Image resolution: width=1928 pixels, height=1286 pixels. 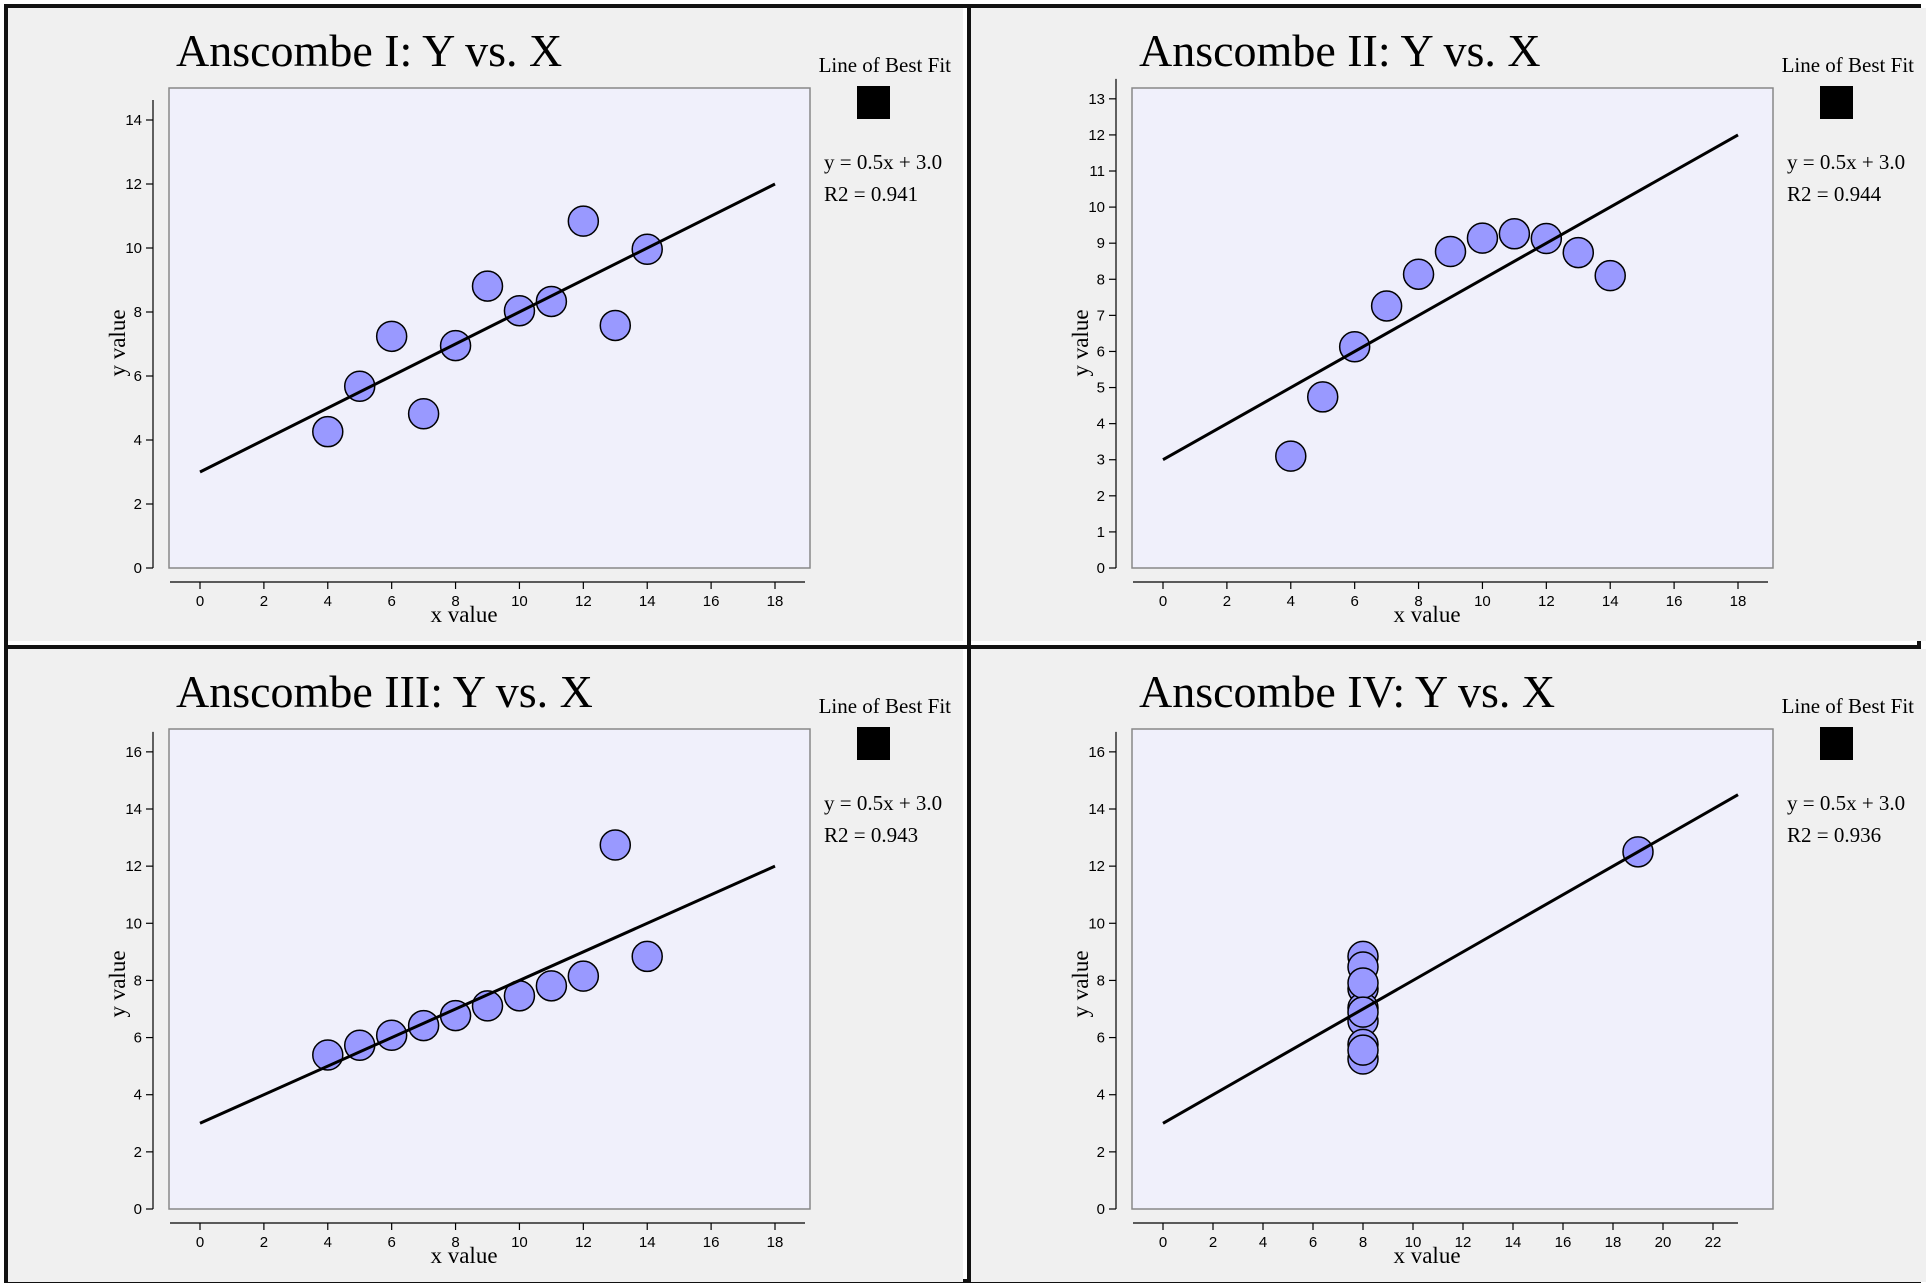 What do you see at coordinates (1834, 835) in the screenshot?
I see `fit-r-squared: R2 = 0.936` at bounding box center [1834, 835].